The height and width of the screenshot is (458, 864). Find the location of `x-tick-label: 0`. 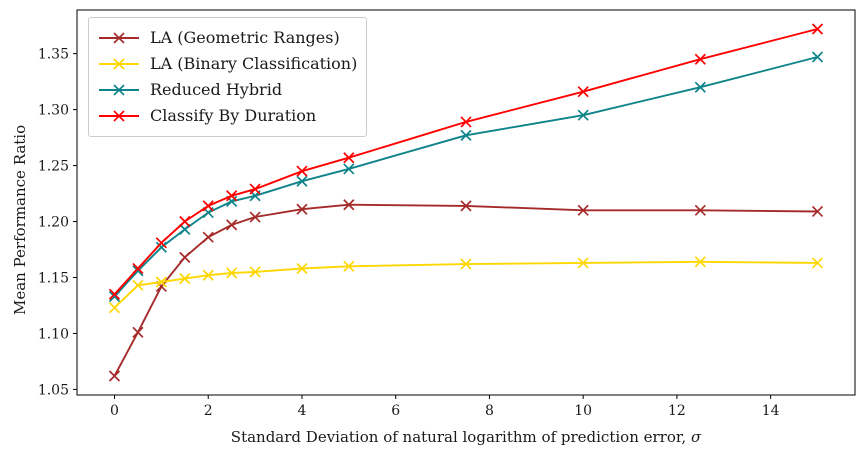

x-tick-label: 0 is located at coordinates (114, 411).